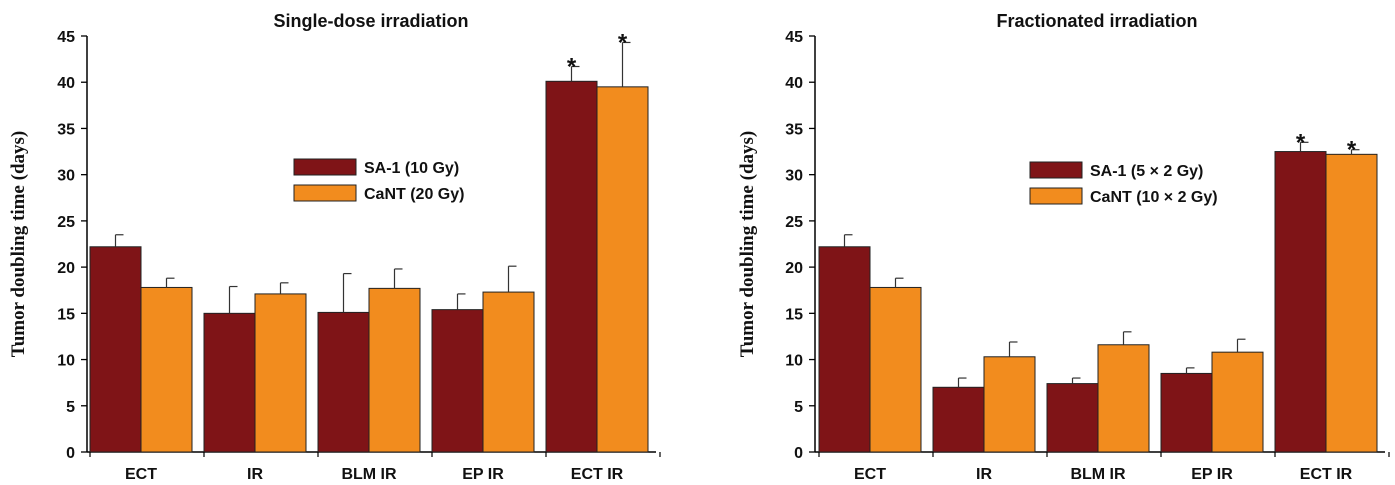 This screenshot has width=1395, height=485. What do you see at coordinates (1096, 21) in the screenshot?
I see `chart-title: Fractionated irradiation` at bounding box center [1096, 21].